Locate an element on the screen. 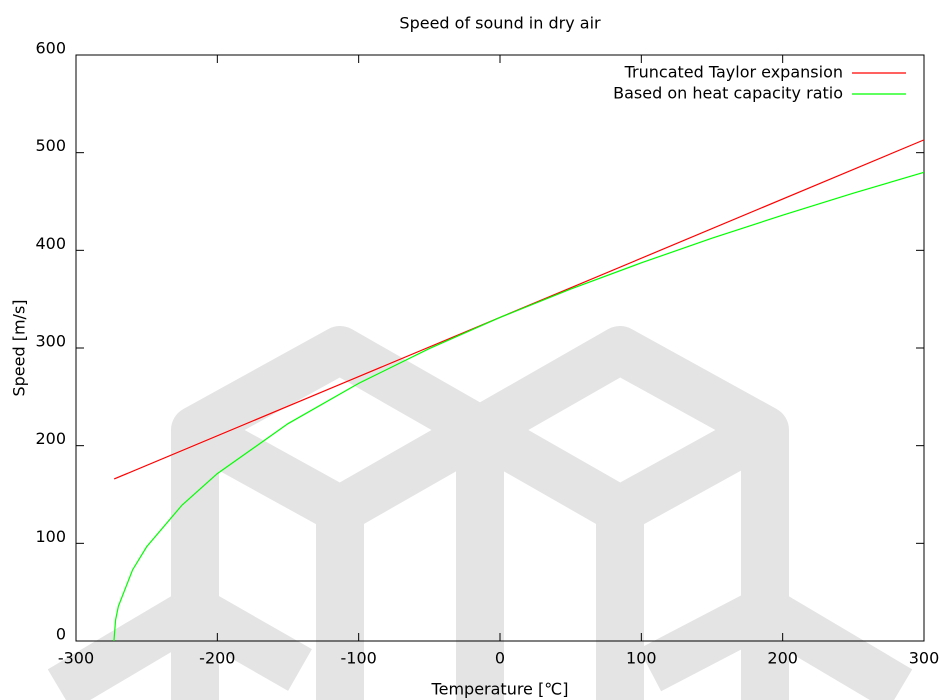 The width and height of the screenshot is (943, 700). y-axis-label: Speed [m/s] is located at coordinates (19, 347).